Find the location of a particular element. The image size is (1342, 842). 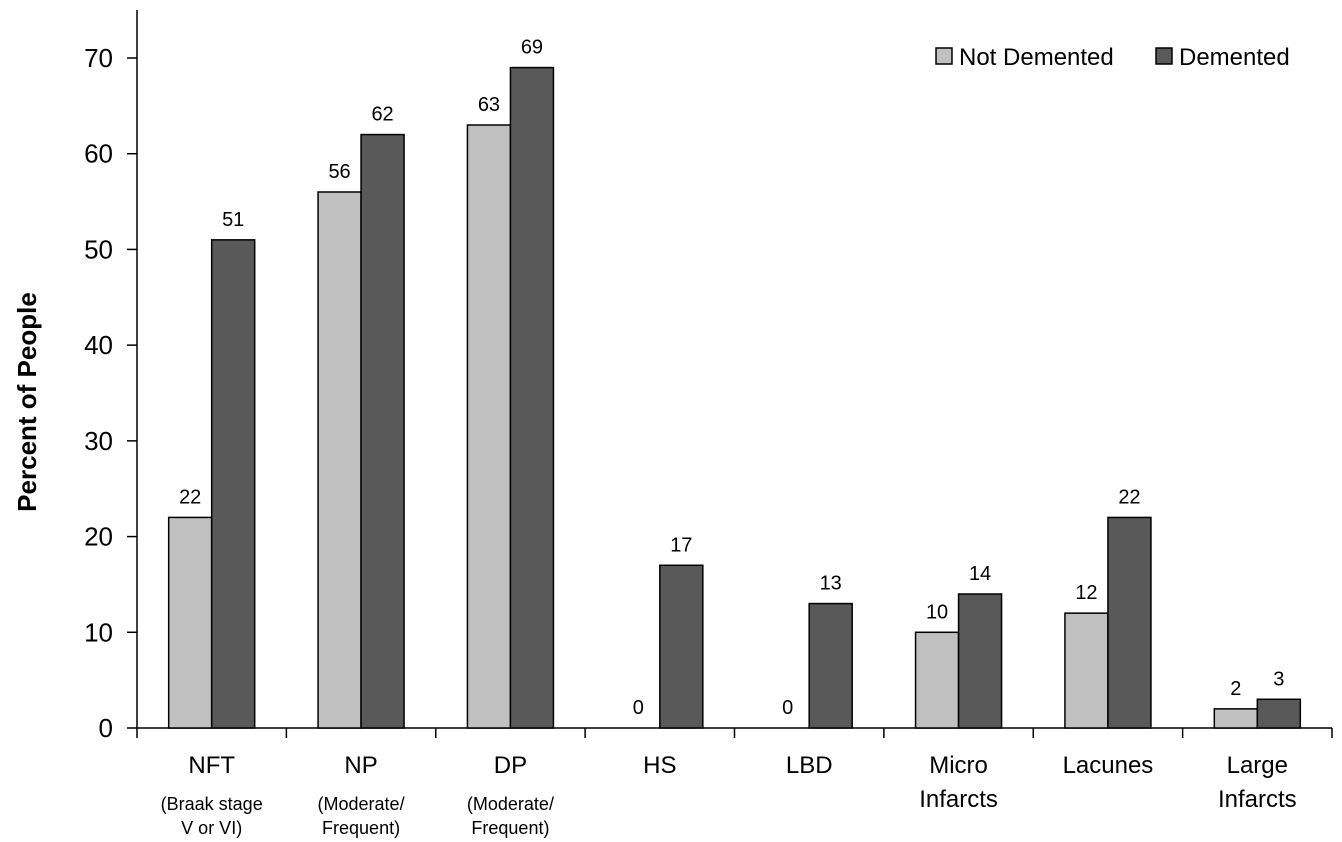

legend-label: Demented is located at coordinates (1234, 57).